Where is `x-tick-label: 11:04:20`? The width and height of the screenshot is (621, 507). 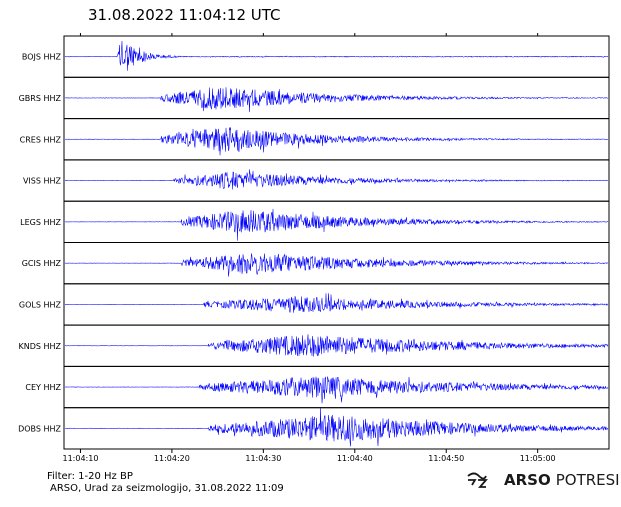 x-tick-label: 11:04:20 is located at coordinates (172, 458).